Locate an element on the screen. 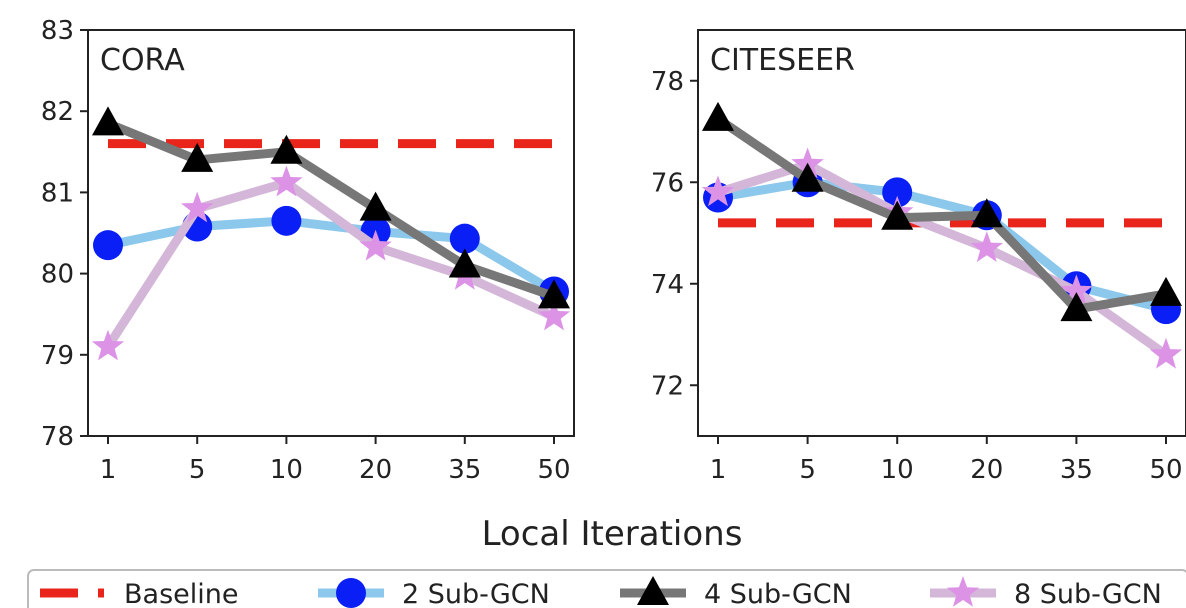  legend-baseline-label: Baseline is located at coordinates (181, 593).